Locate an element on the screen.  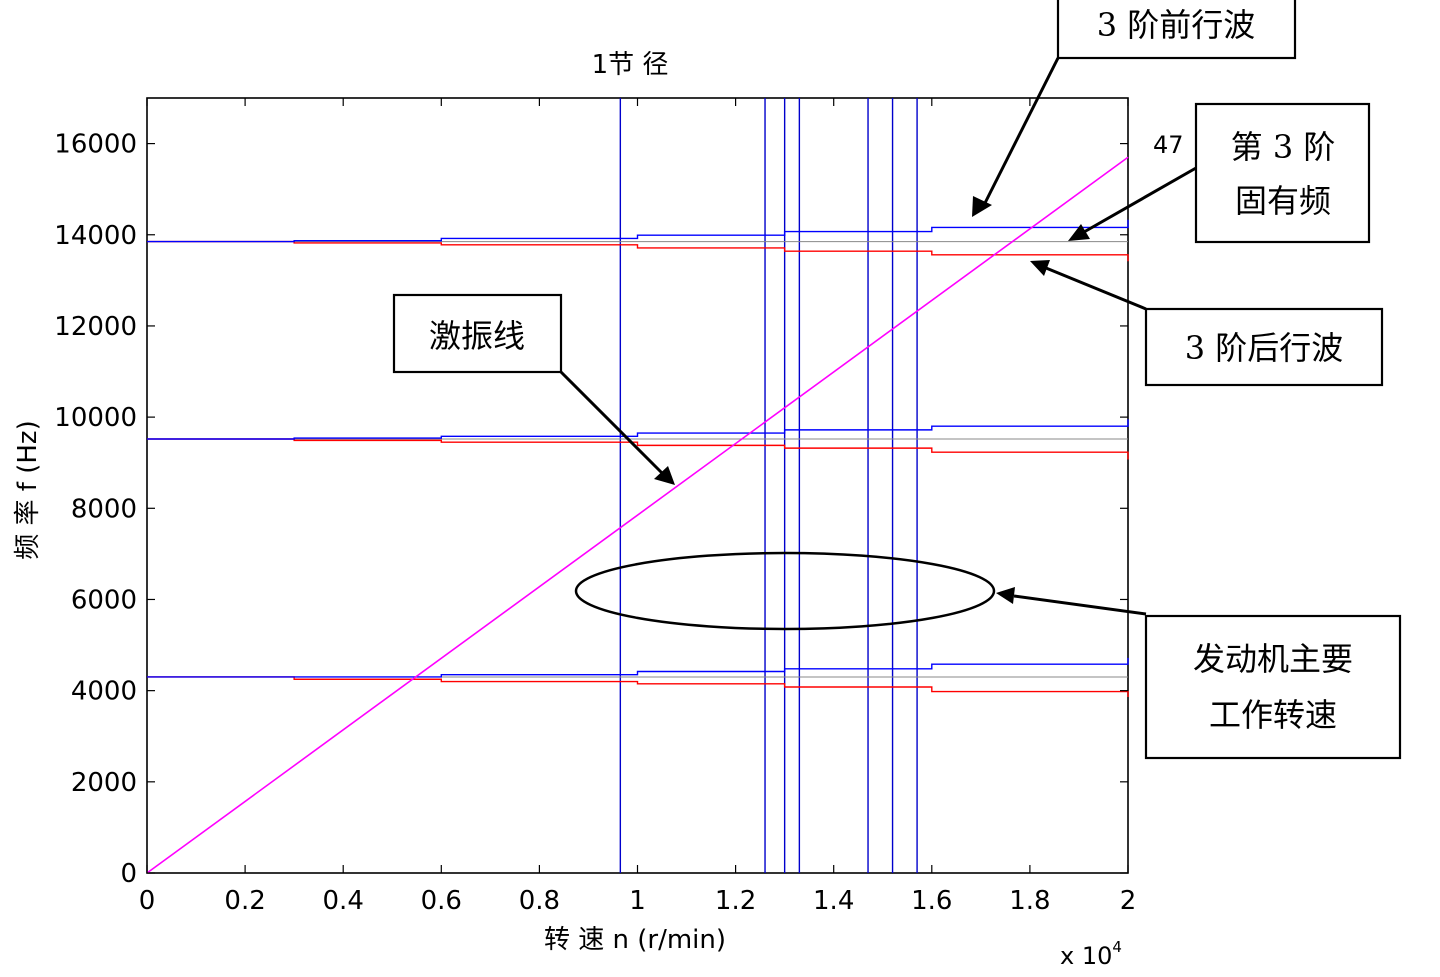
x-tick-label: 0 is located at coordinates (147, 901).